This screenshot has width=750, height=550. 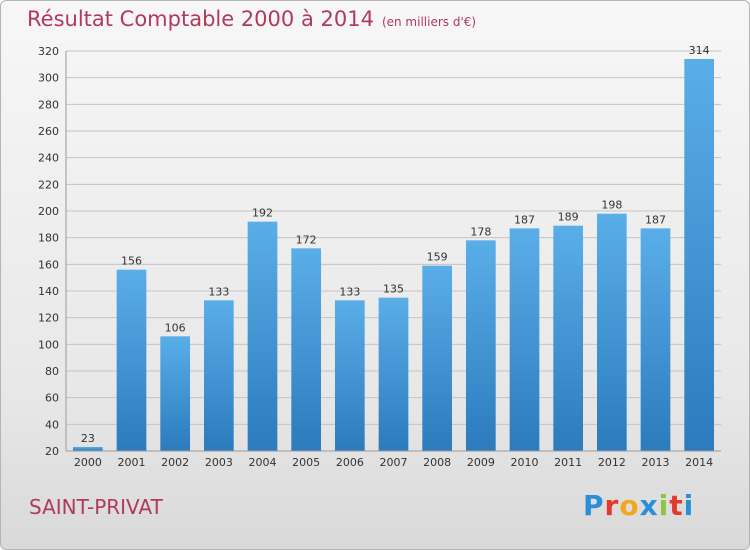 I want to click on data-label-2012: 198, so click(x=611, y=205).